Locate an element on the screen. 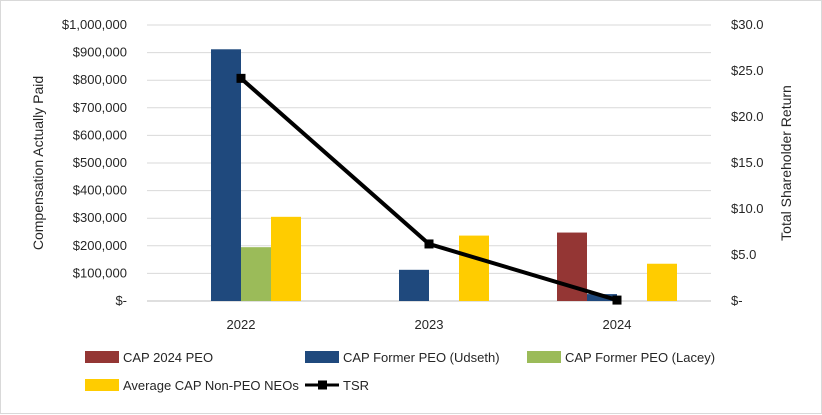  y-right-tick-label: $- is located at coordinates (737, 300).